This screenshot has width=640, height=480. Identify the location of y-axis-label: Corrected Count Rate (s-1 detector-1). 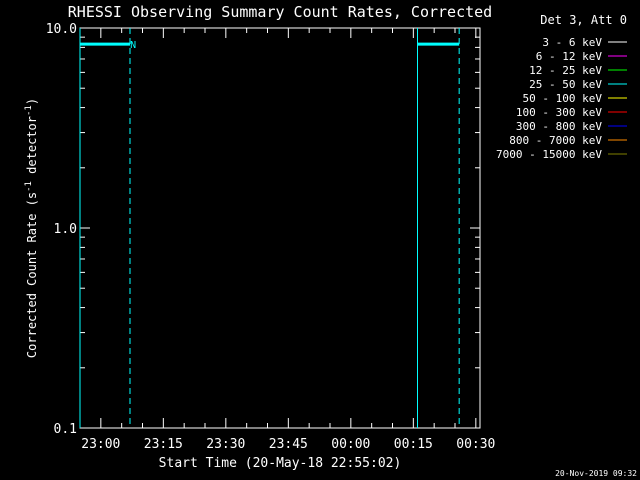
(31, 228).